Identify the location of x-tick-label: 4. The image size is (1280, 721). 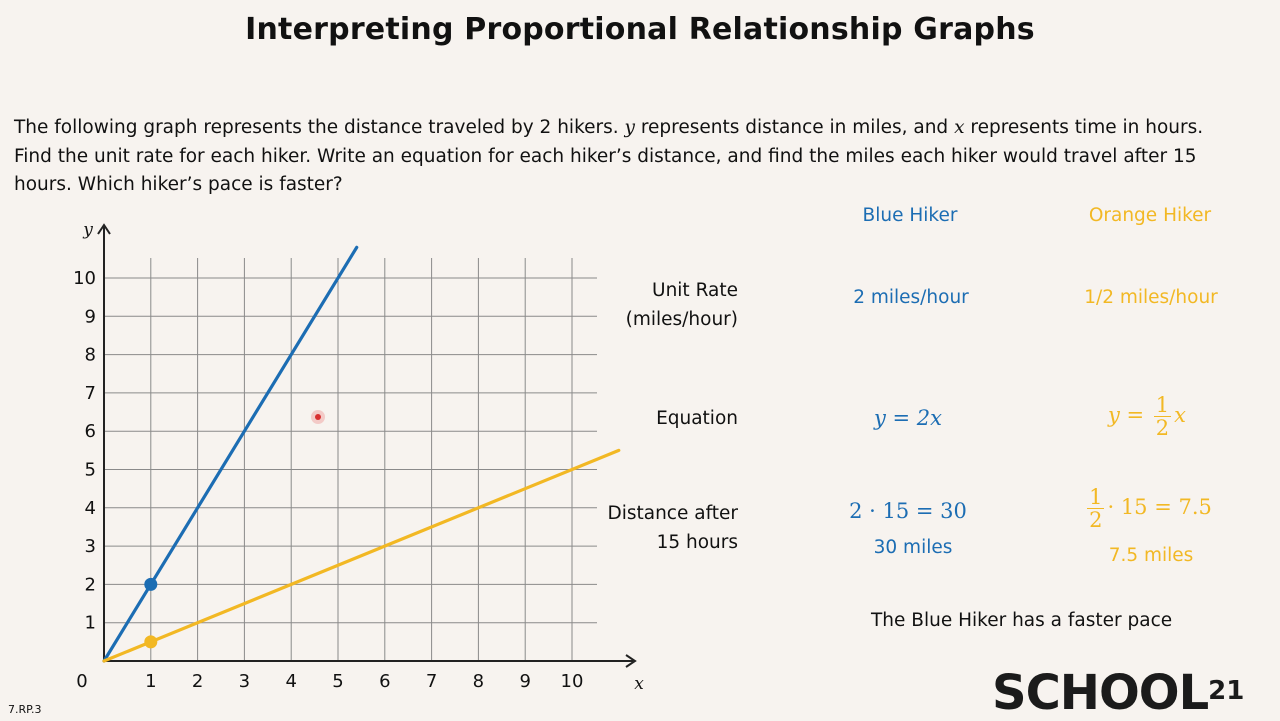
(290, 681).